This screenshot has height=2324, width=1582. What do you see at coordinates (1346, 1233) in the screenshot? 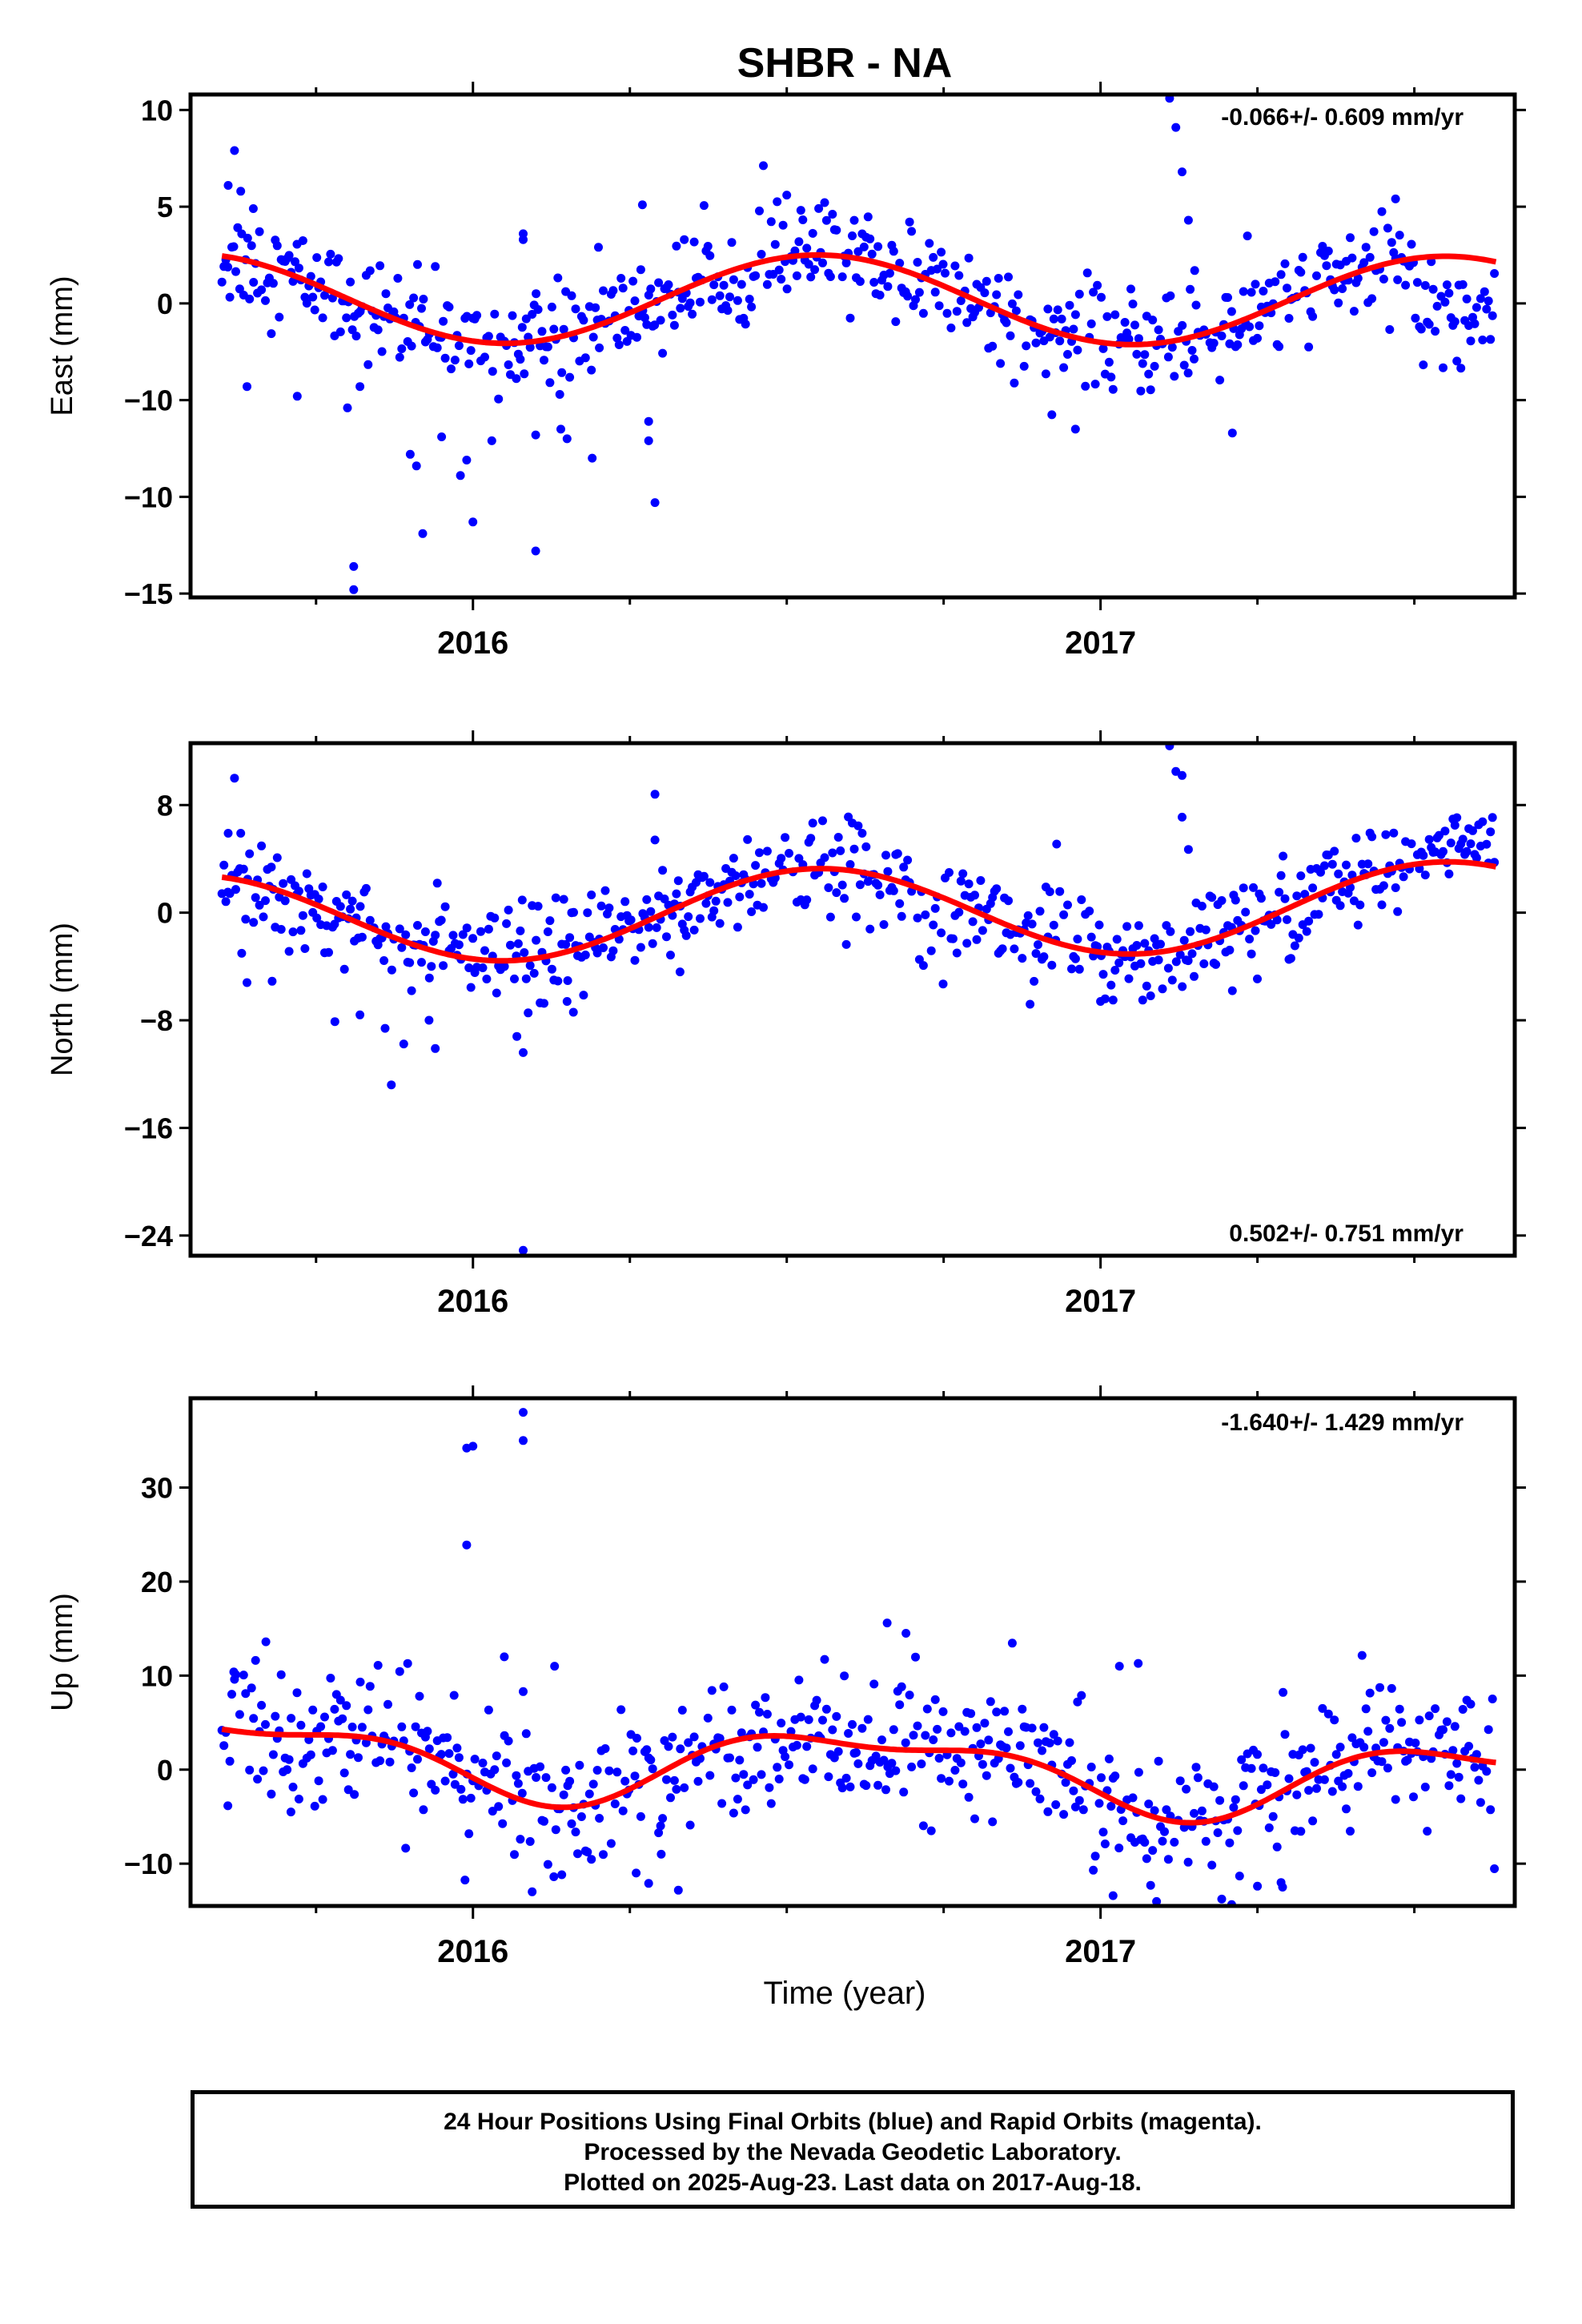
I see `rate-annotation-north: 0.502+/- 0.751 mm/yr` at bounding box center [1346, 1233].